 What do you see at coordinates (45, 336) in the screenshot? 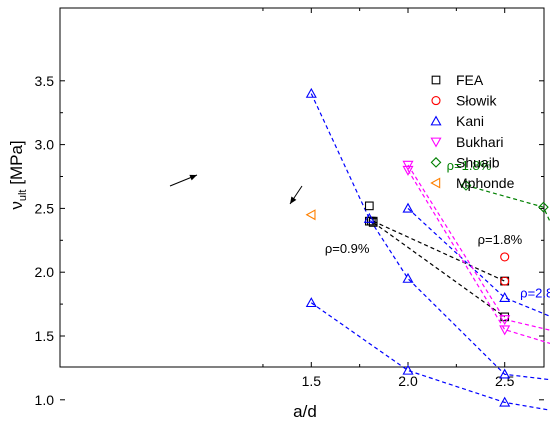
I see `y-tick-label: 1.5` at bounding box center [45, 336].